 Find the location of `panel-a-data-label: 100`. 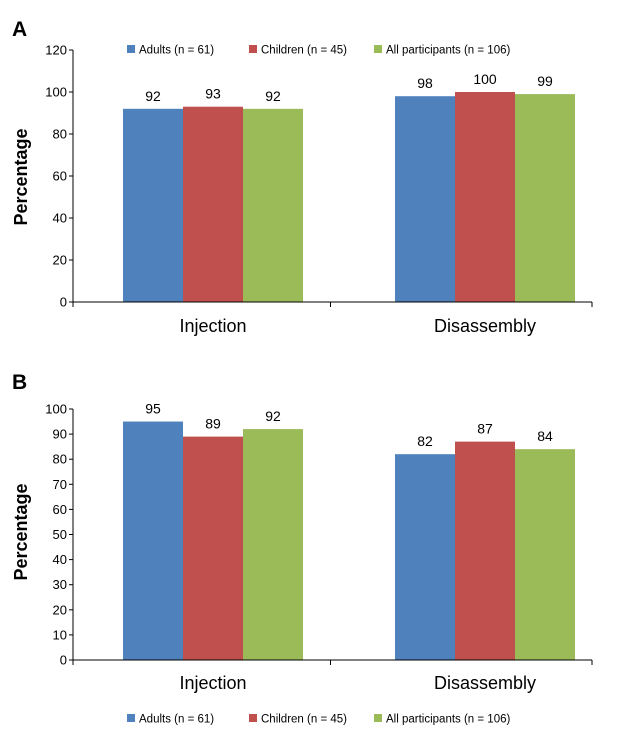

panel-a-data-label: 100 is located at coordinates (485, 79).